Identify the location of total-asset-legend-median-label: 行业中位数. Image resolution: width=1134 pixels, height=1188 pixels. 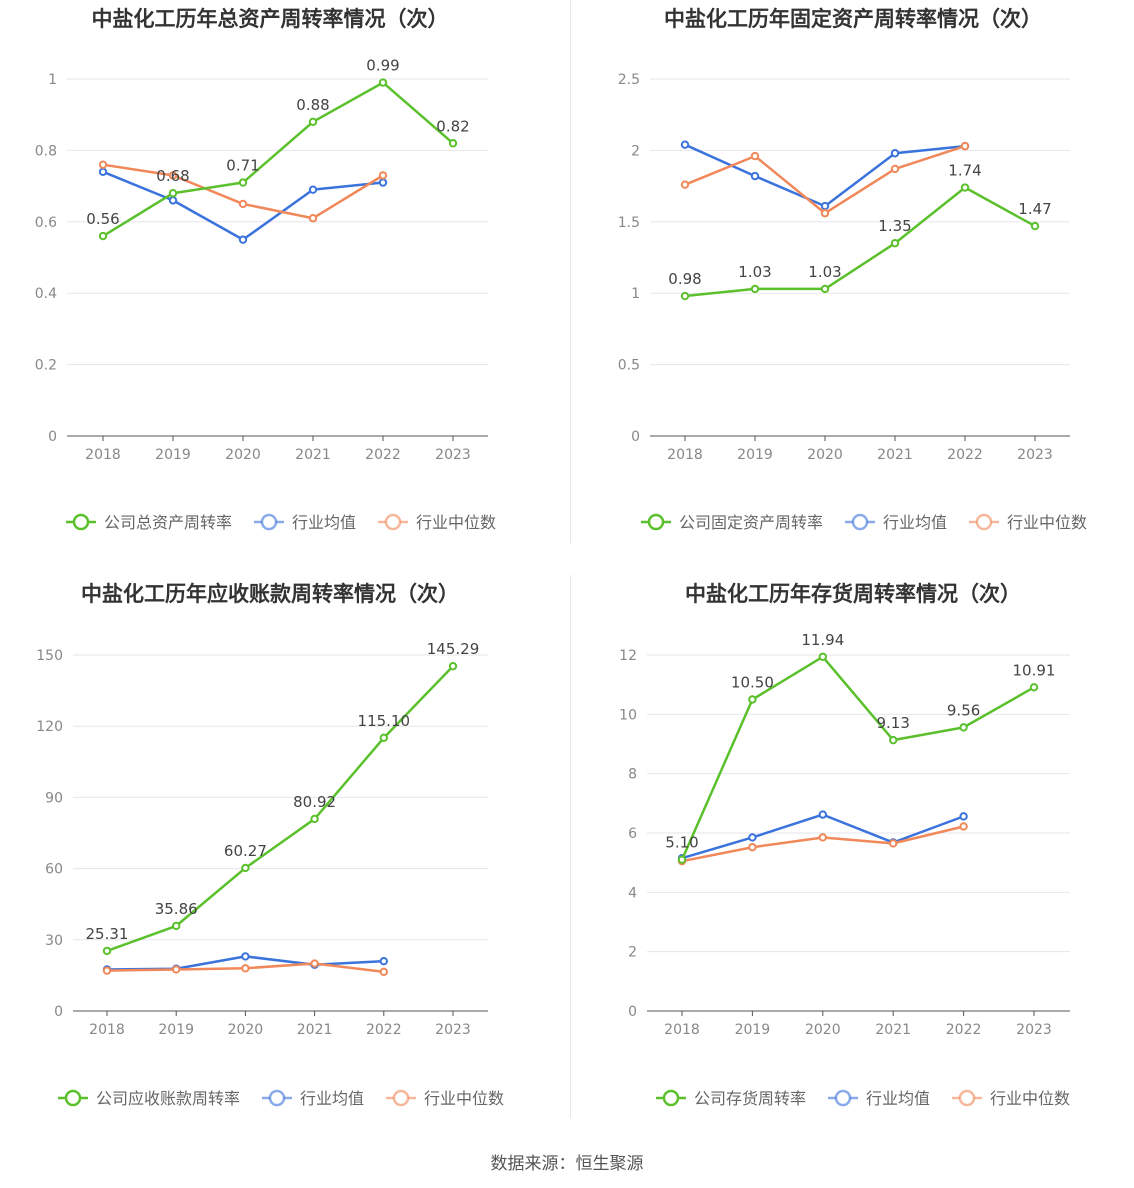
(456, 522).